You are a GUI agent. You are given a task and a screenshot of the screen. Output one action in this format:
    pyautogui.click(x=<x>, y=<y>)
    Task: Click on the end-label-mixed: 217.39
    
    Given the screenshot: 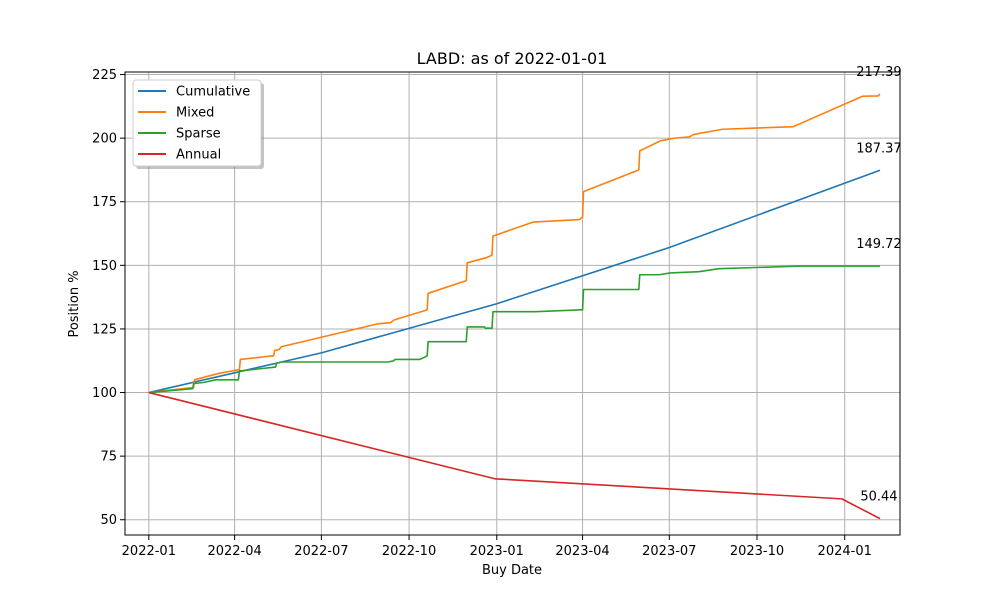 What is the action you would take?
    pyautogui.click(x=879, y=72)
    